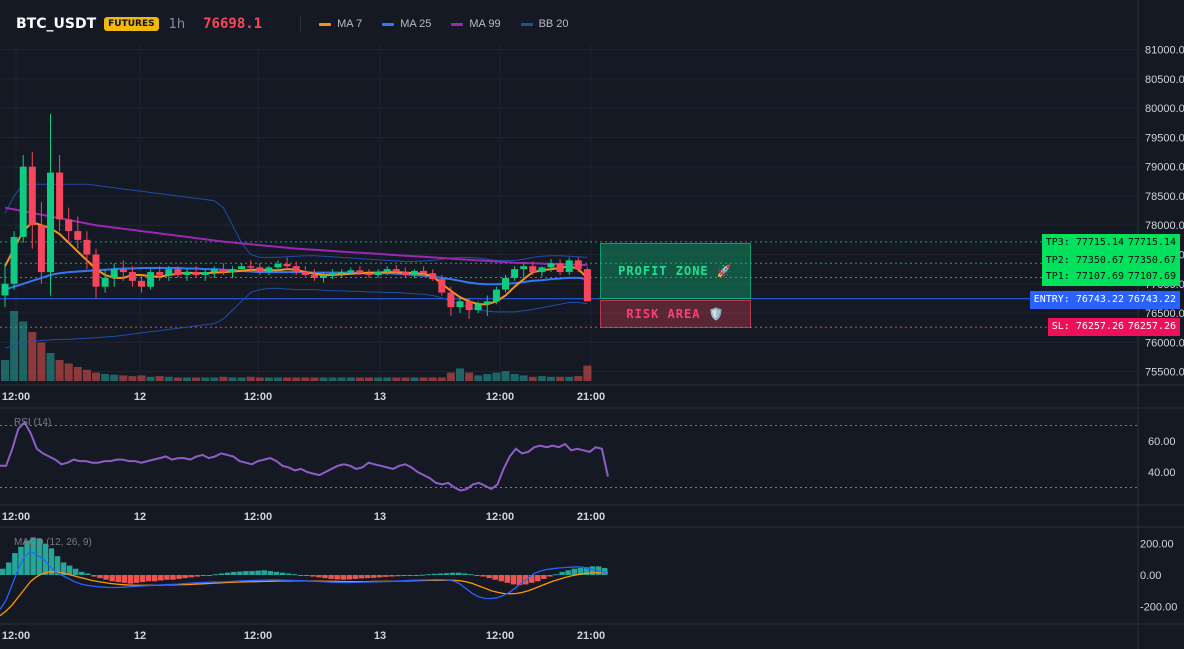 This screenshot has width=1184, height=649. Describe the element at coordinates (177, 24) in the screenshot. I see `timeframe-label: 1h` at that location.